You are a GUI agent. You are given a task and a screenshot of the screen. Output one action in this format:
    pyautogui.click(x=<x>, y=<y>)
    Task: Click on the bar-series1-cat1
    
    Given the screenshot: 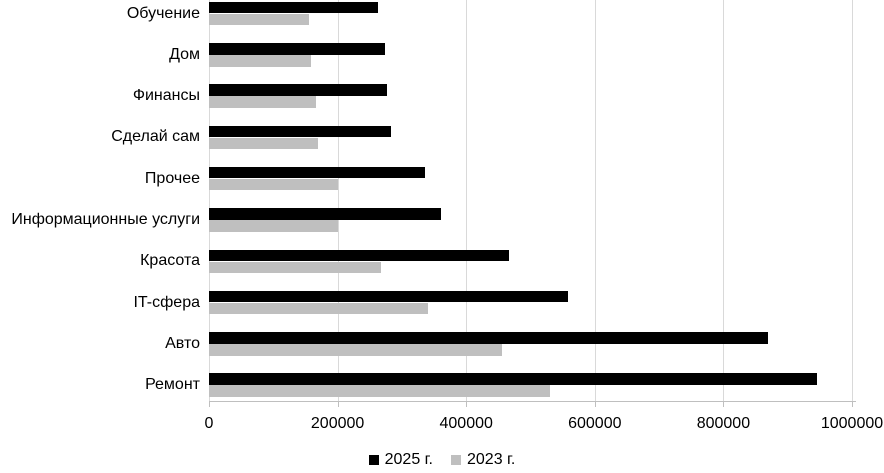 What is the action you would take?
    pyautogui.click(x=260, y=61)
    